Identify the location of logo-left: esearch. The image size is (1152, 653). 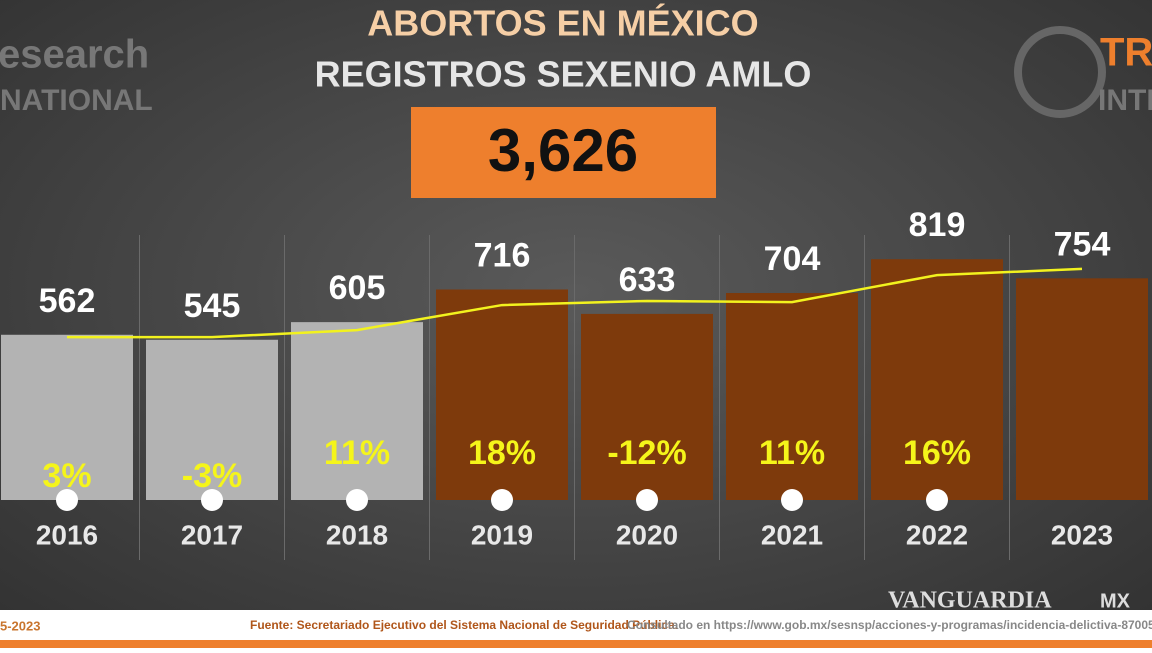
(74, 55).